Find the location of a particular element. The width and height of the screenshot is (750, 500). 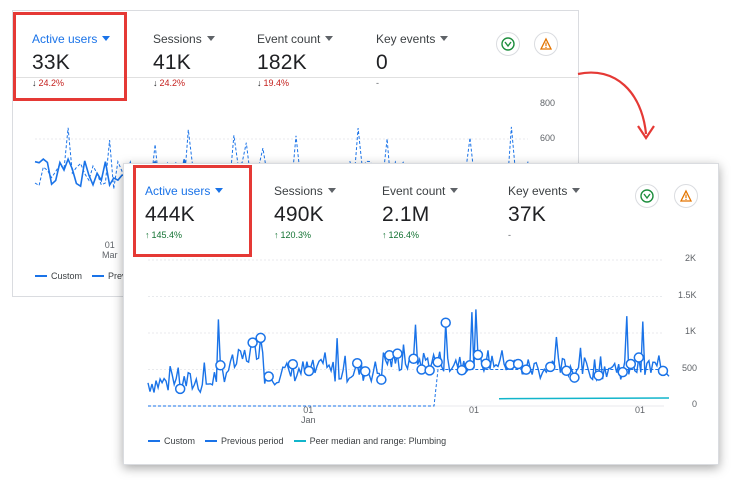

metric-value: 37K is located at coordinates (527, 214).